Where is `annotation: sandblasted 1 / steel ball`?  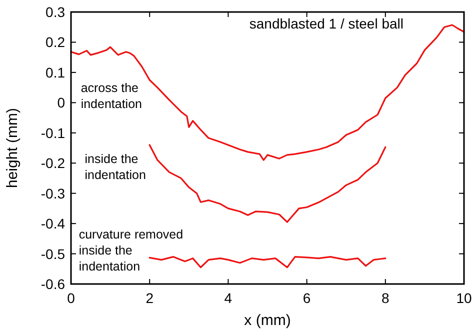 annotation: sandblasted 1 / steel ball is located at coordinates (326, 24).